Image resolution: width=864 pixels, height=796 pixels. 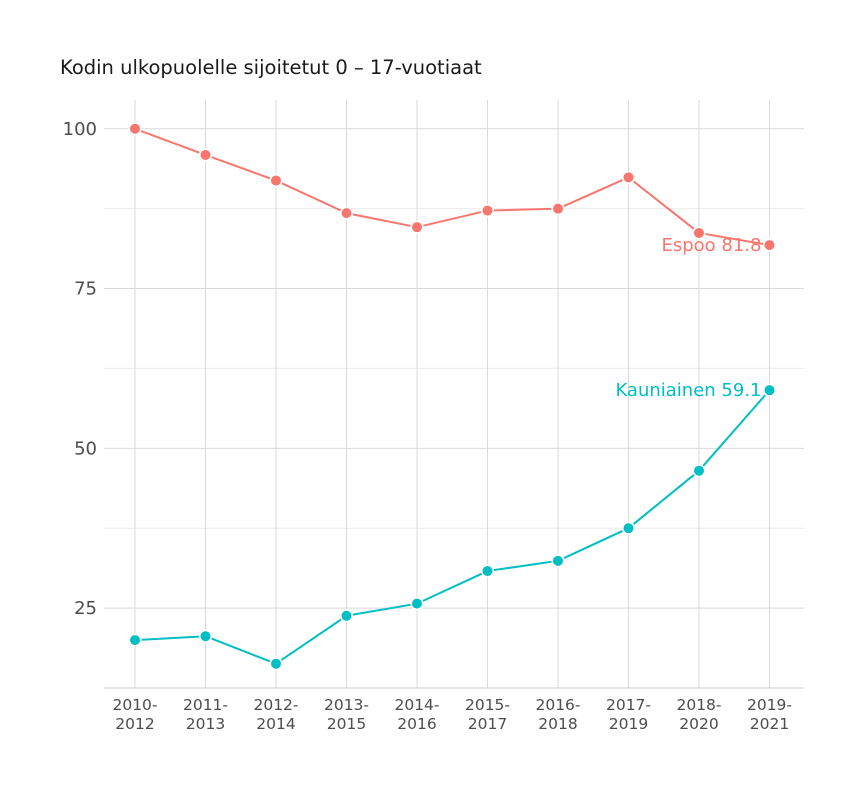 I want to click on x-tick-label: 2013-2015, so click(x=346, y=714).